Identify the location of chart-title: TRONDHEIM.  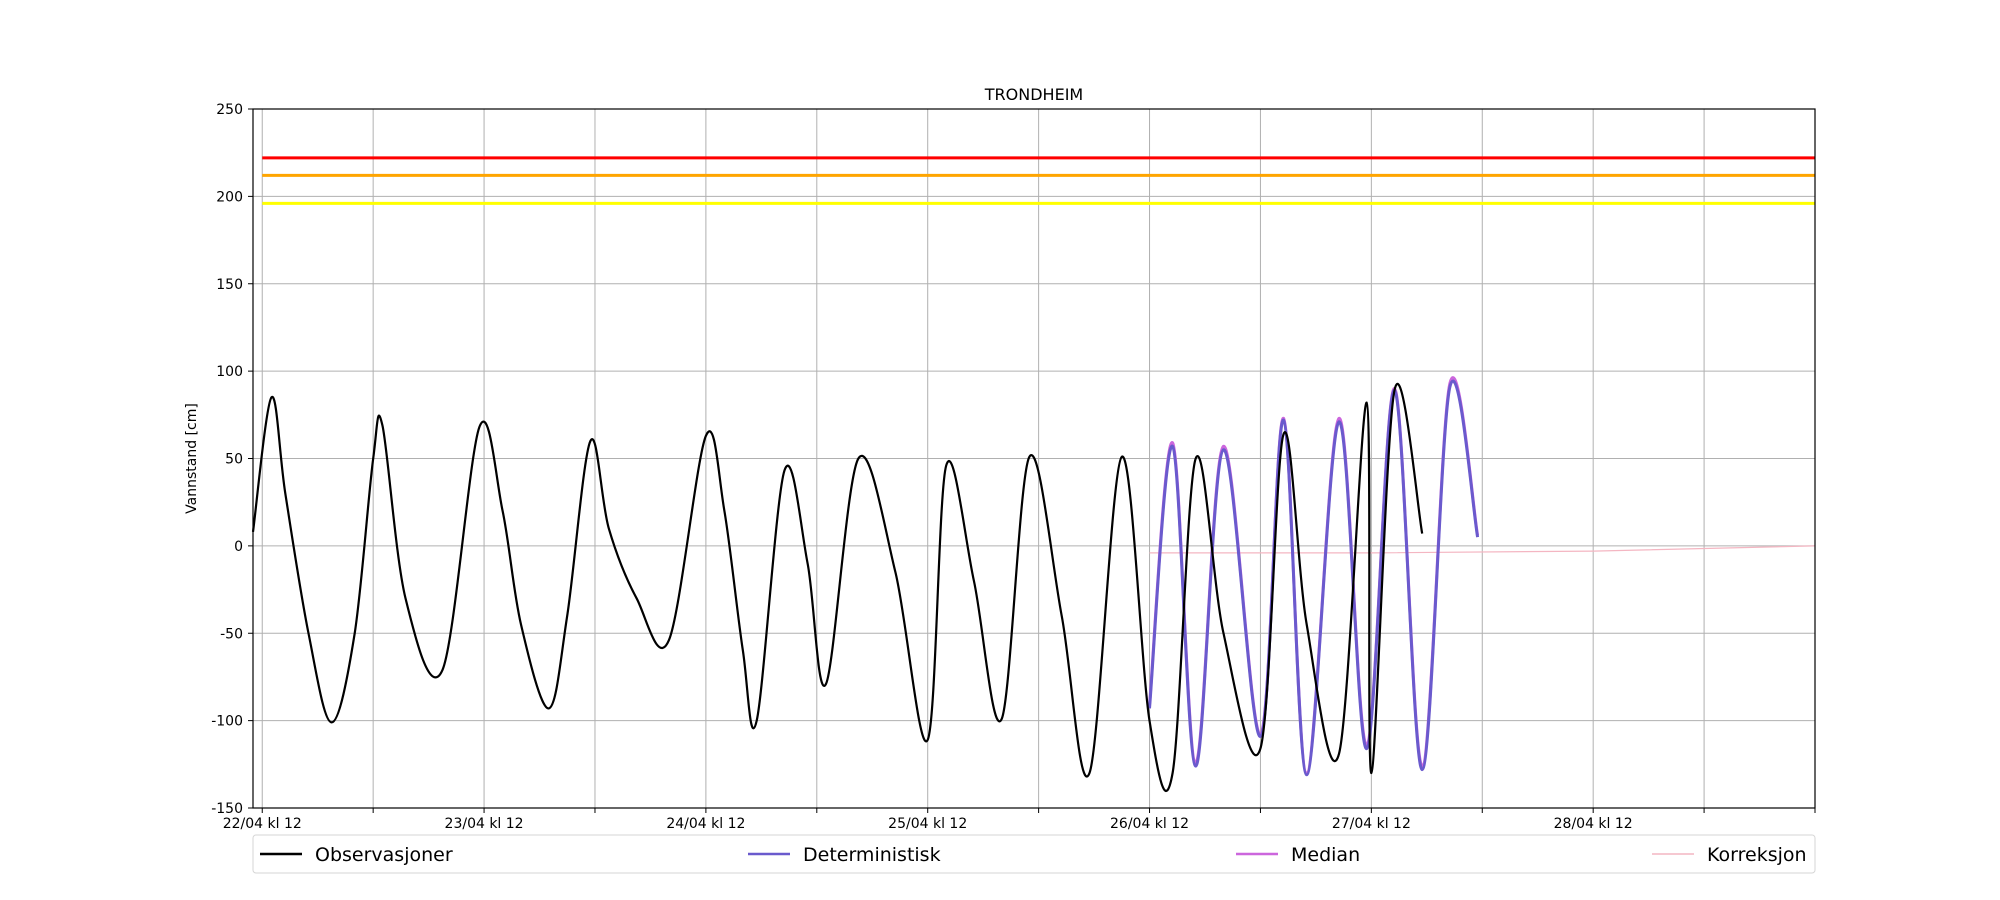
(1033, 94).